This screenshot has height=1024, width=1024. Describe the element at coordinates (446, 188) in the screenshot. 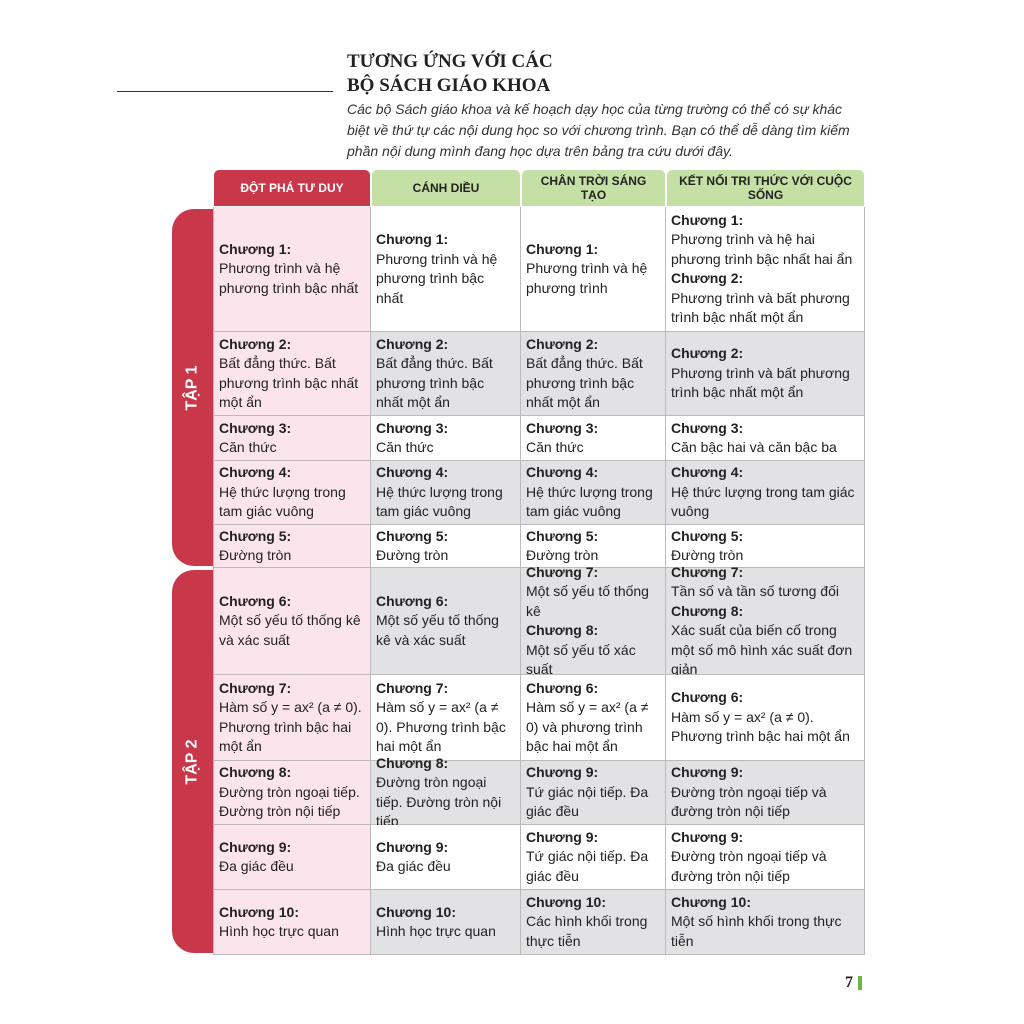

I see `column-header: CÁNH DIỀU` at that location.